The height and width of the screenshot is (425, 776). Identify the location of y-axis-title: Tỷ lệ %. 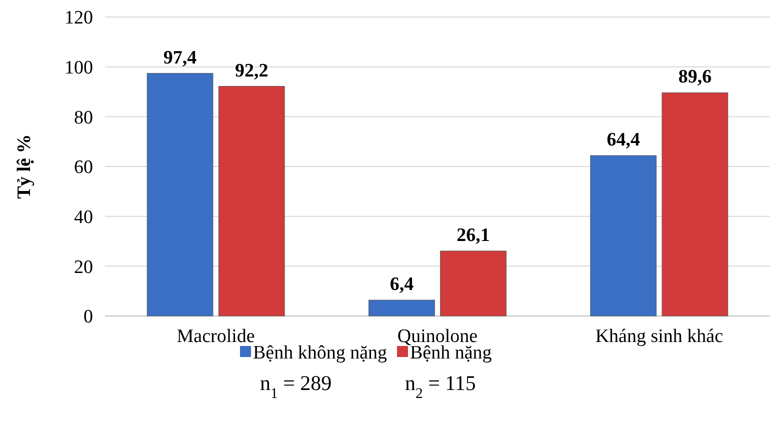
(24, 166).